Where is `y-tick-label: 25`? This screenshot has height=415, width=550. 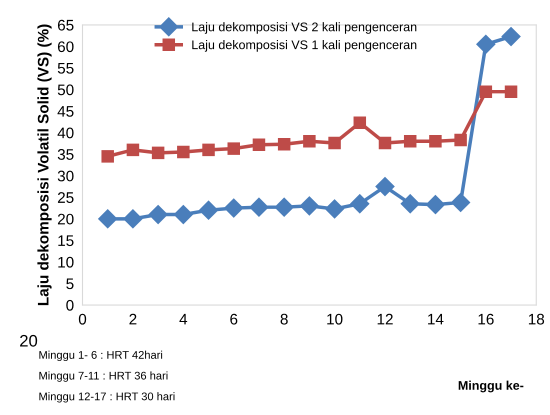 y-tick-label: 25 is located at coordinates (66, 197).